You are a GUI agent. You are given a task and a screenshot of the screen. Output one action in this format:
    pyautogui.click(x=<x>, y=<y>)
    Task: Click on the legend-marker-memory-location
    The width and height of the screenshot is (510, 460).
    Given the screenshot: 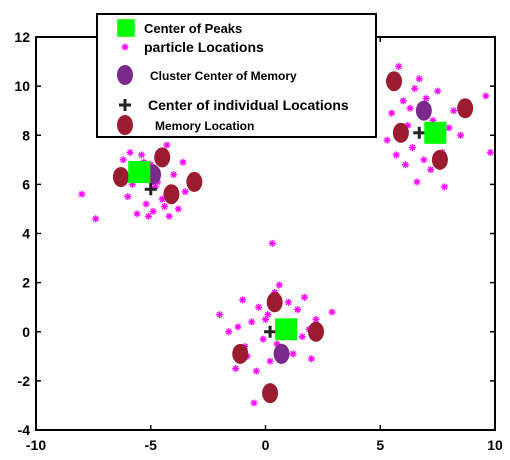 What is the action you would take?
    pyautogui.click(x=125, y=125)
    